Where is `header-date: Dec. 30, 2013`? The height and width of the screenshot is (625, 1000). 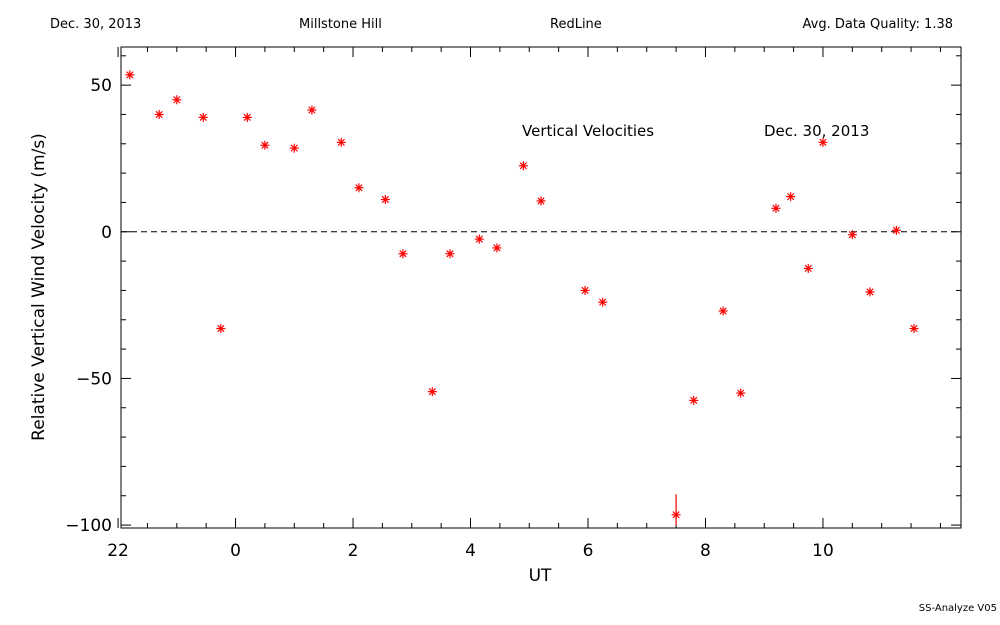 header-date: Dec. 30, 2013 is located at coordinates (96, 24).